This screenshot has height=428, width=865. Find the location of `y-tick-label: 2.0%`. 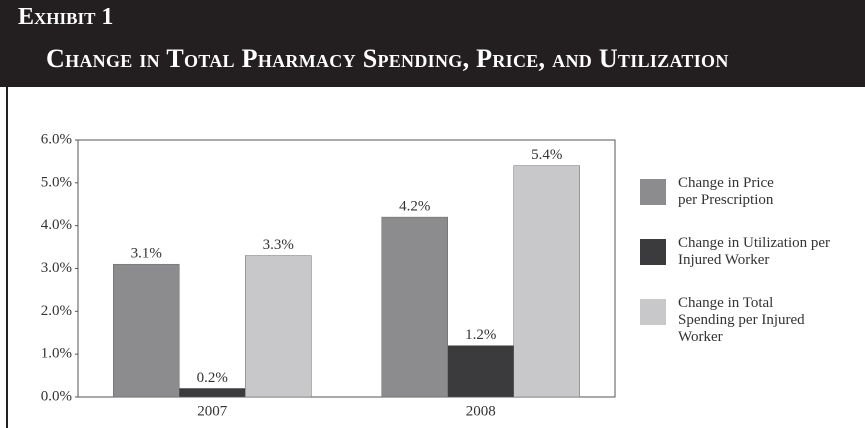

y-tick-label: 2.0% is located at coordinates (56, 311).